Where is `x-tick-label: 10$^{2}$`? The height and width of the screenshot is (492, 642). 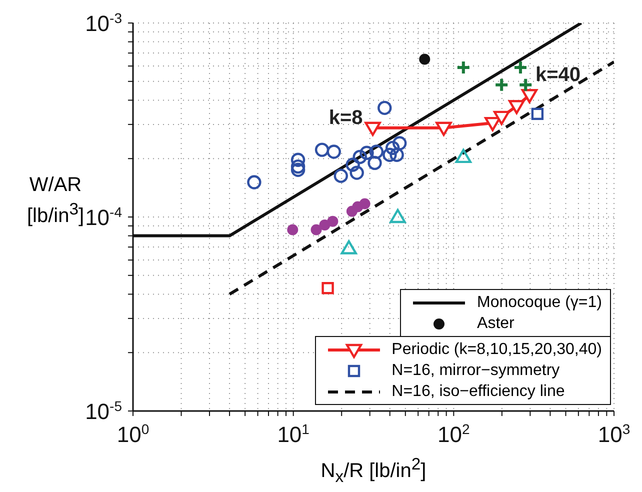
x-tick-label: 10$^{2}$ is located at coordinates (454, 434).